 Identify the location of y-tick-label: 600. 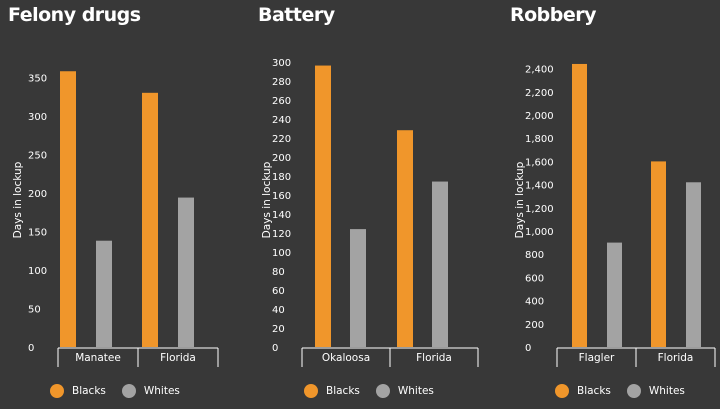
(534, 278).